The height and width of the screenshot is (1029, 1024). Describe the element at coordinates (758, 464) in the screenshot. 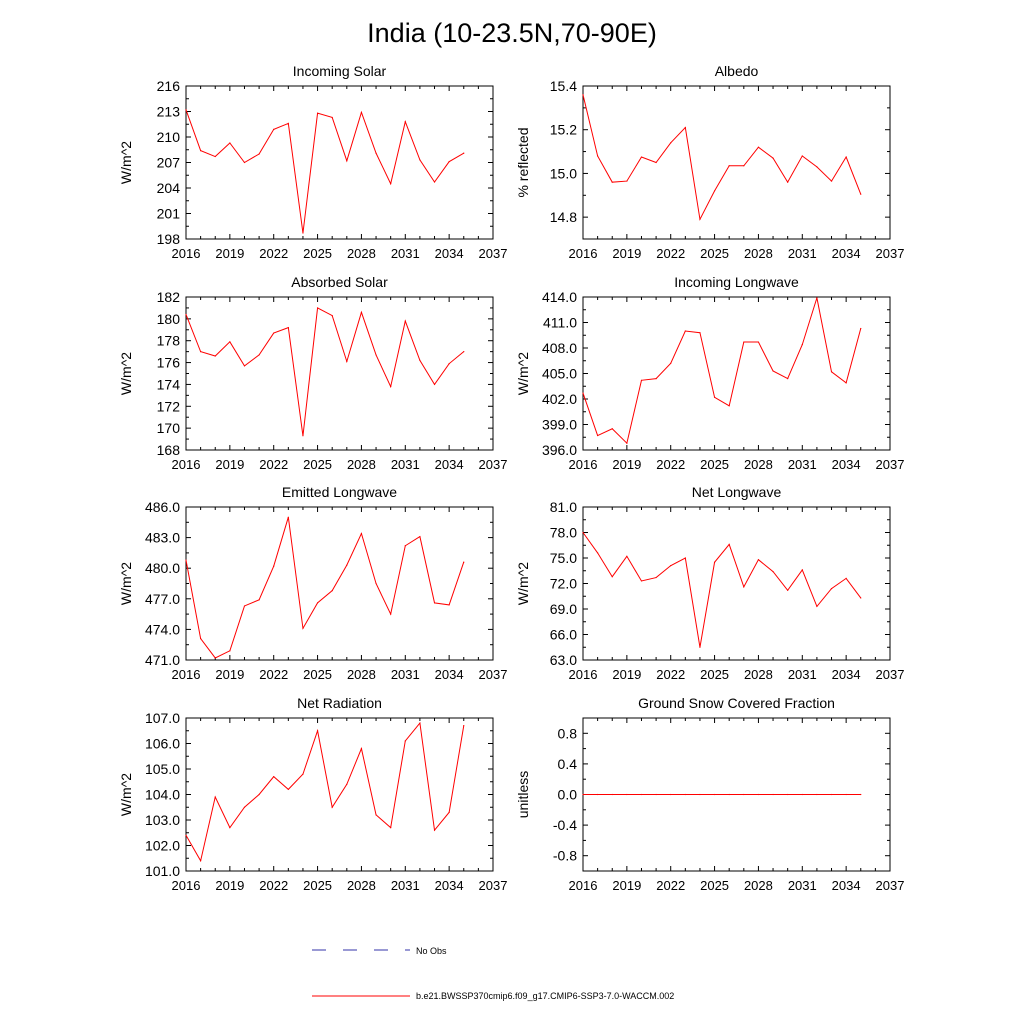

I see `x-tick-label: 2028` at that location.